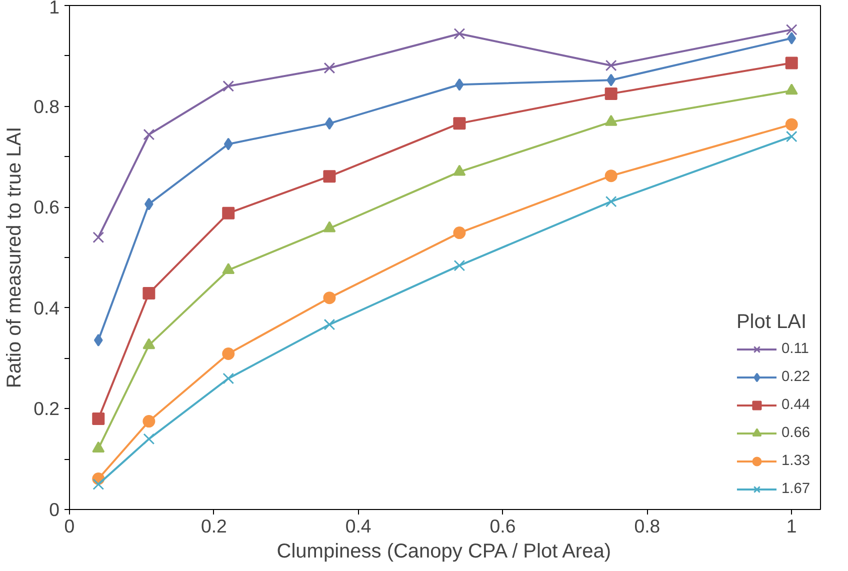 This screenshot has height=571, width=848. What do you see at coordinates (358, 526) in the screenshot?
I see `x-tick-label: 0.4` at bounding box center [358, 526].